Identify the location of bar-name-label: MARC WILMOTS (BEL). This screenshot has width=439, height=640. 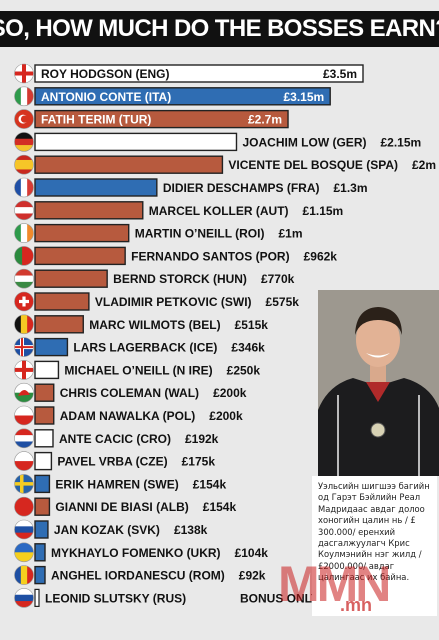
(154, 325).